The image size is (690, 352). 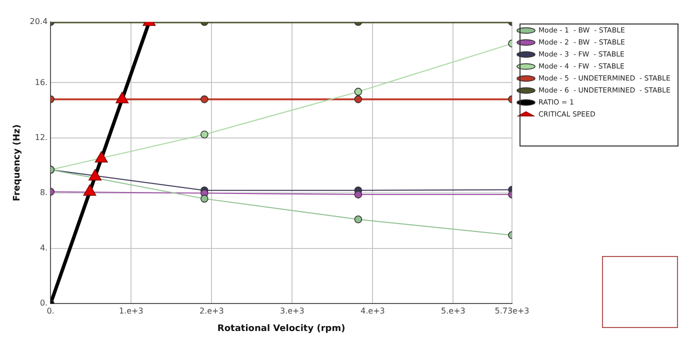 I want to click on y-axis-title: Frequency (Hz), so click(x=17, y=163).